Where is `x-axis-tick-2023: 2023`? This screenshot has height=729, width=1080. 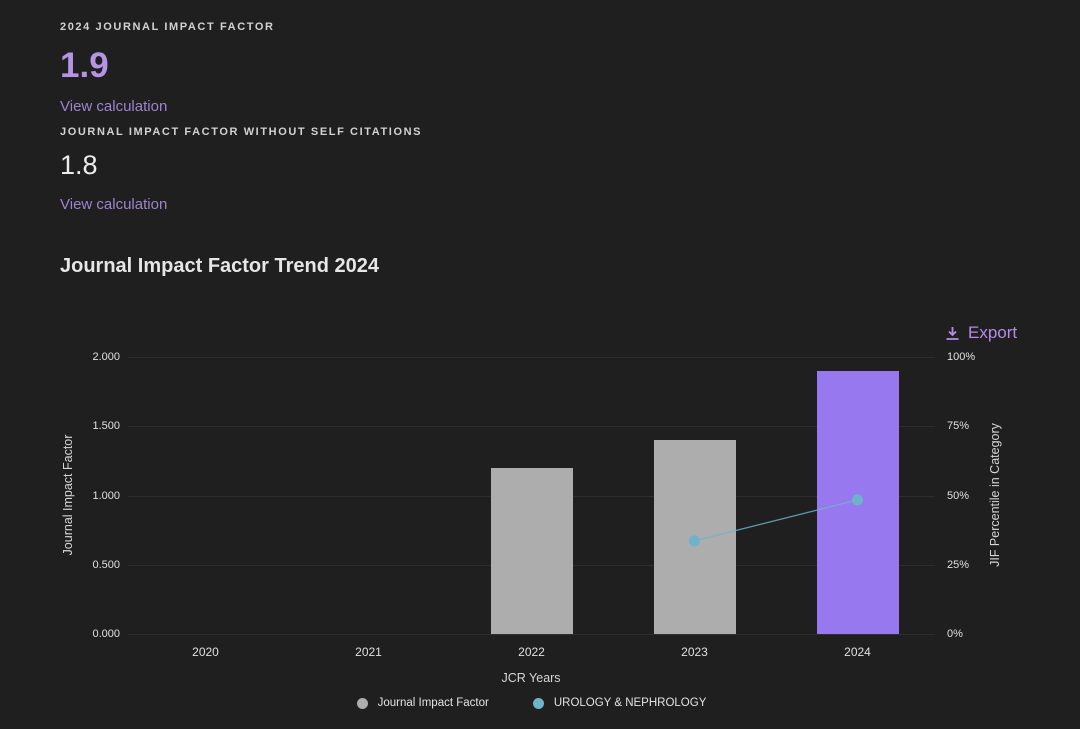
x-axis-tick-2023: 2023 is located at coordinates (694, 652).